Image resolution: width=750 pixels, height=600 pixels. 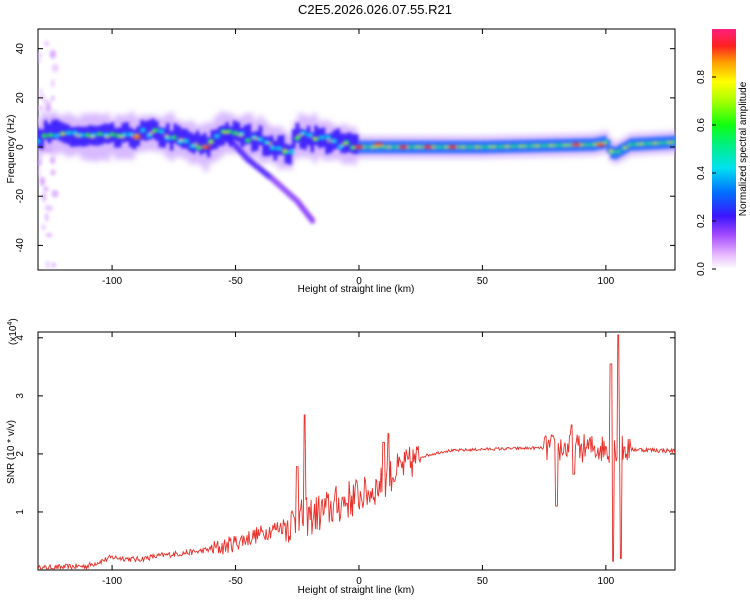 What do you see at coordinates (356, 141) in the screenshot?
I see `ridge-inner` at bounding box center [356, 141].